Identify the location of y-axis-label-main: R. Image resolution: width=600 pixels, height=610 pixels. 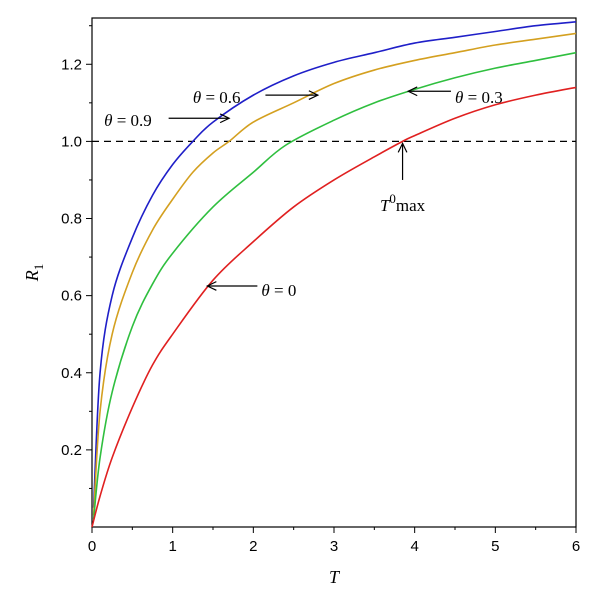
(32, 276).